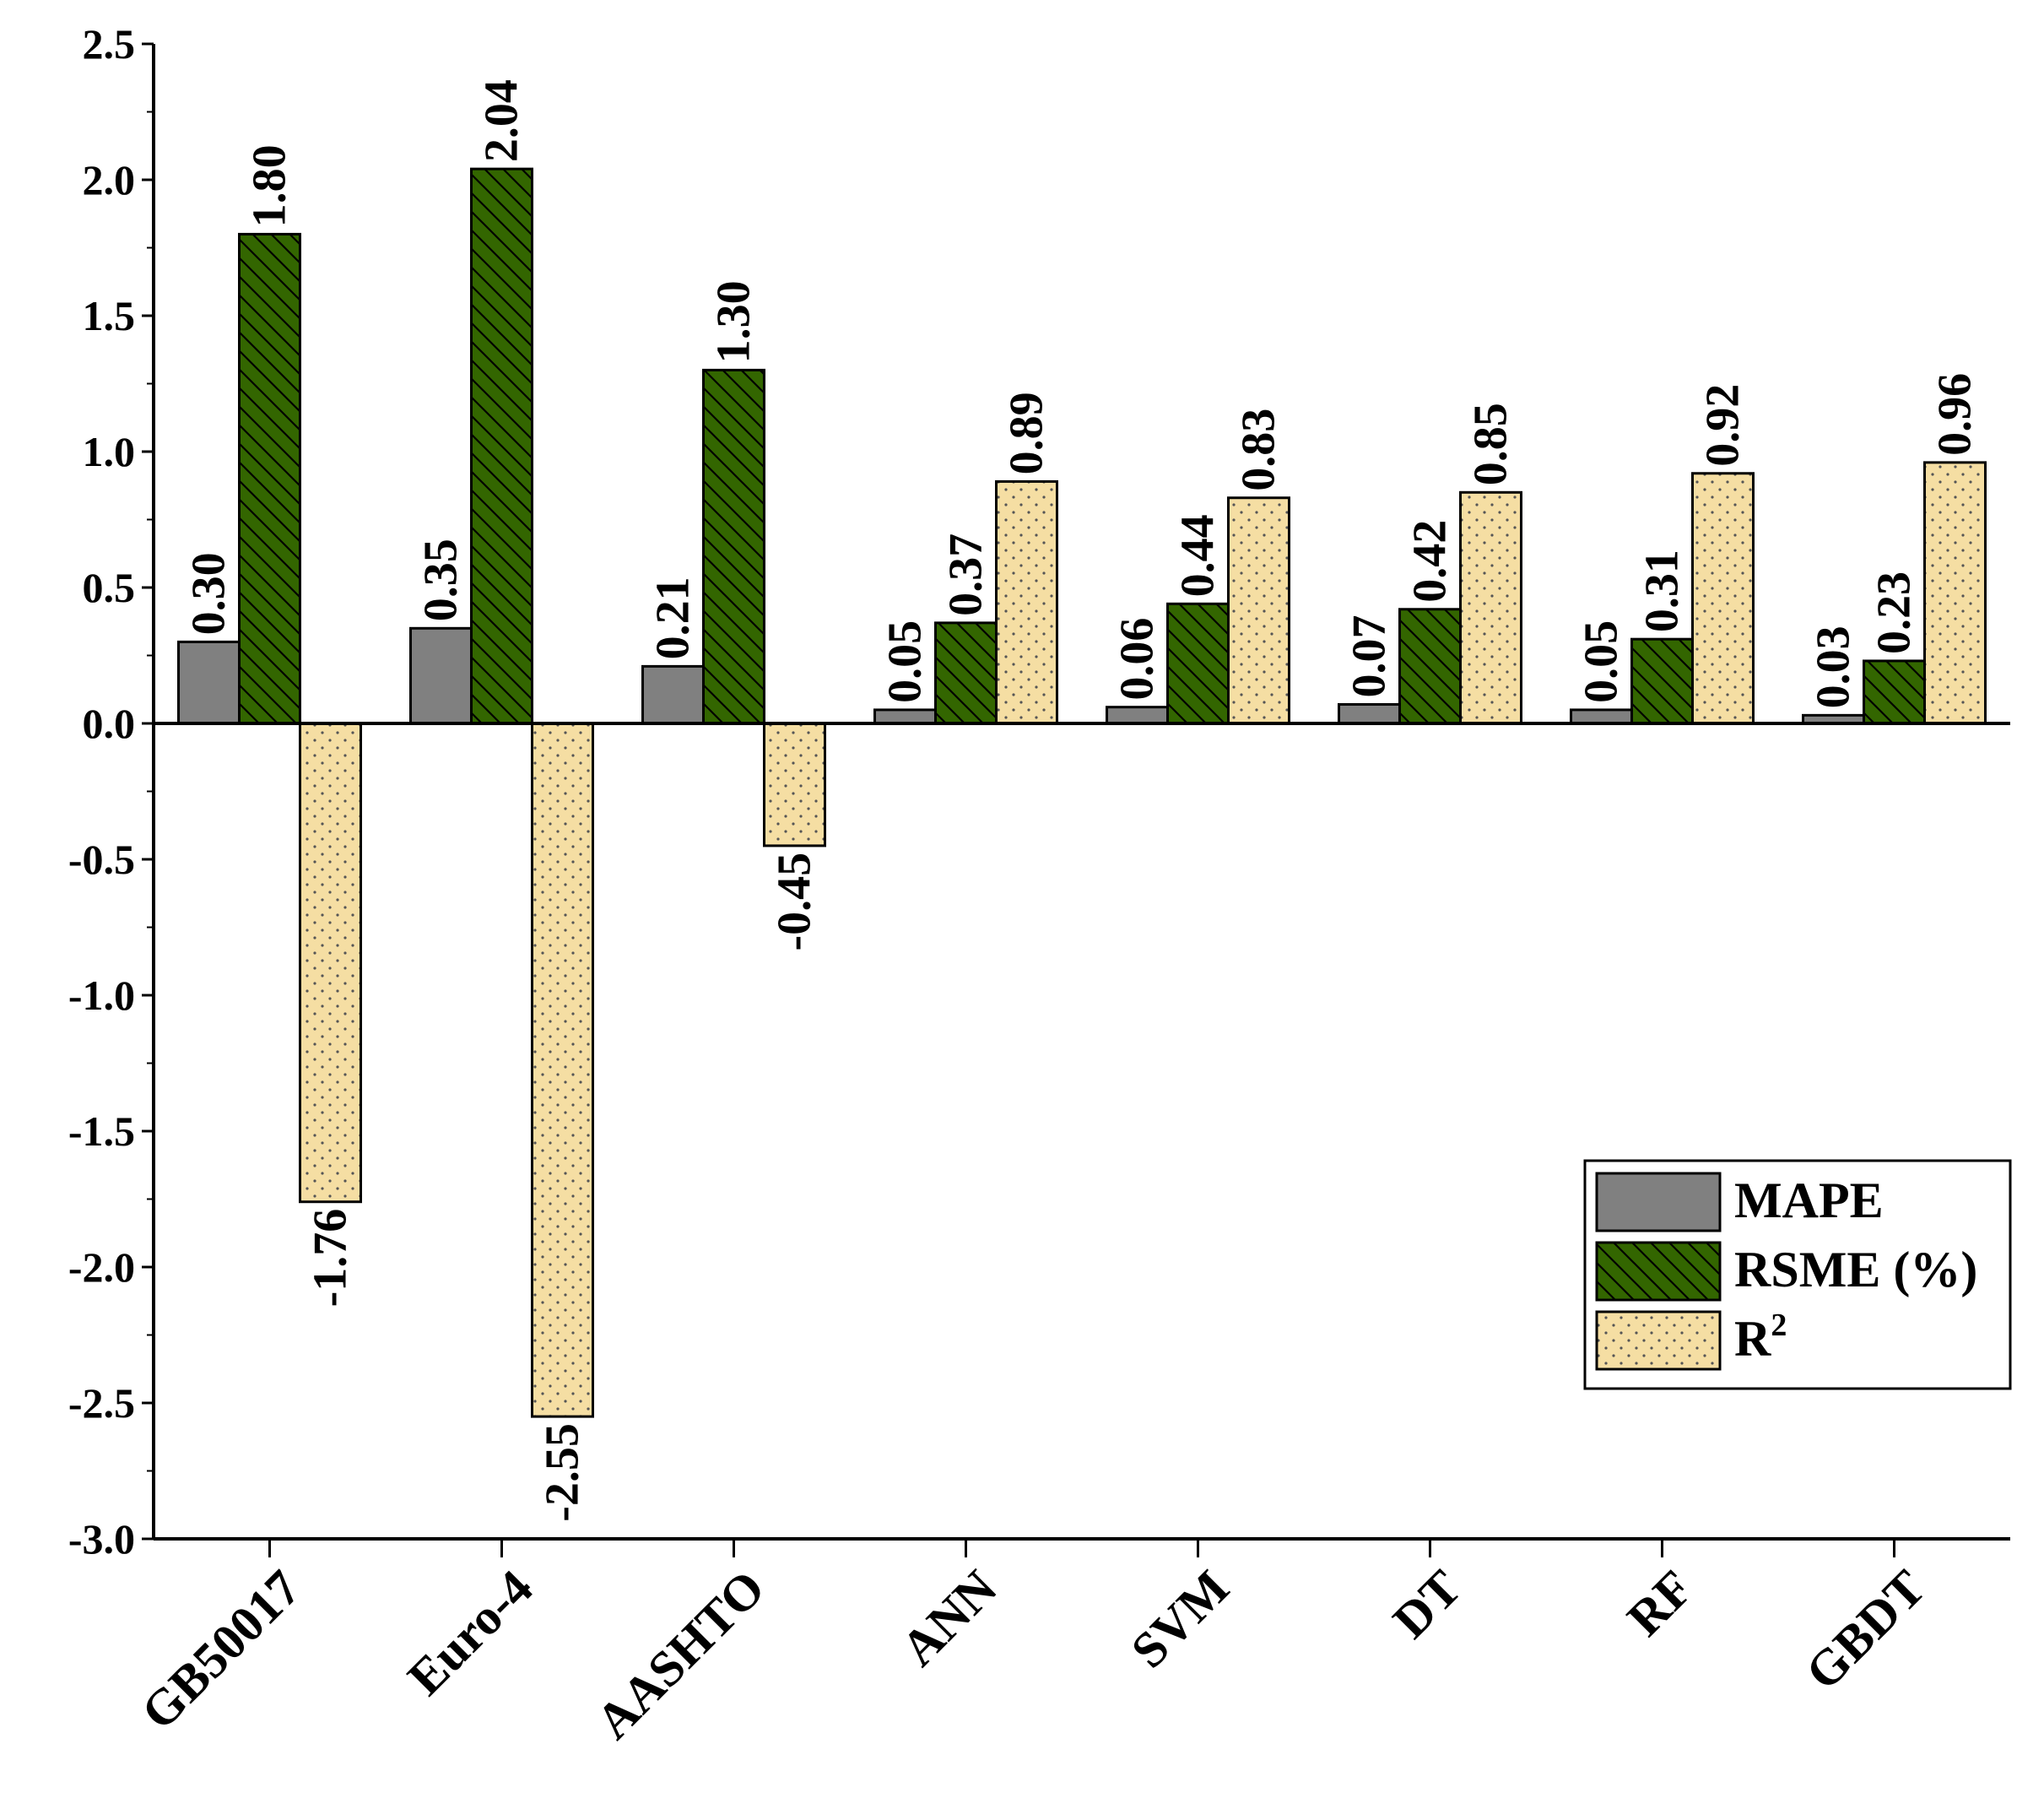 The height and width of the screenshot is (1798, 2044). Describe the element at coordinates (102, 1267) in the screenshot. I see `y-tick-label: -2.0` at that location.